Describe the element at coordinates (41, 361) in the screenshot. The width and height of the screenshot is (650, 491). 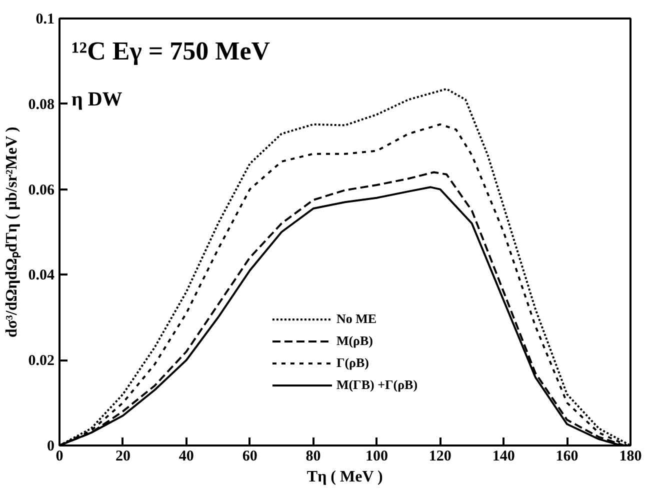
I see `y-tick-label: 0.02` at that location.